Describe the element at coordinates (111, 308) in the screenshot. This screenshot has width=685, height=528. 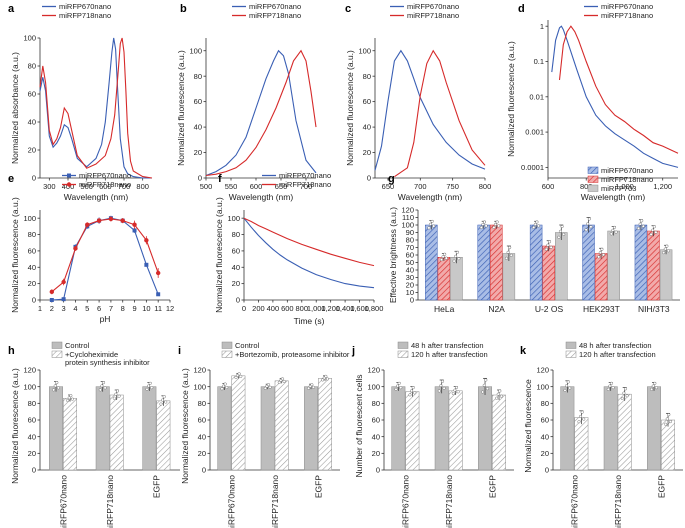
I see `x-tick-label-e: 7` at that location.